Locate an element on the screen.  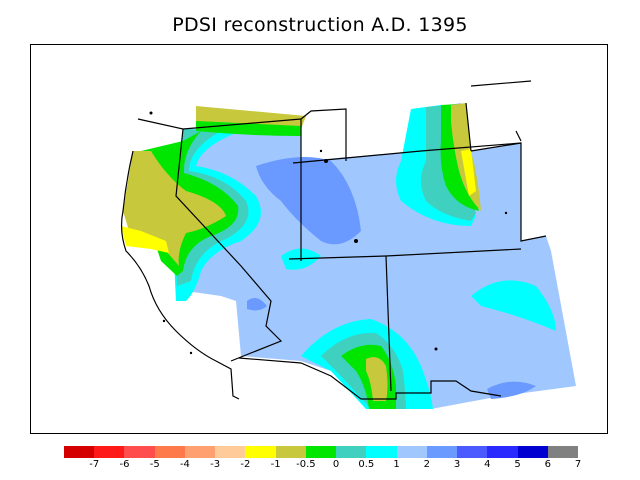
legend-label: -0.5 is located at coordinates (306, 464).